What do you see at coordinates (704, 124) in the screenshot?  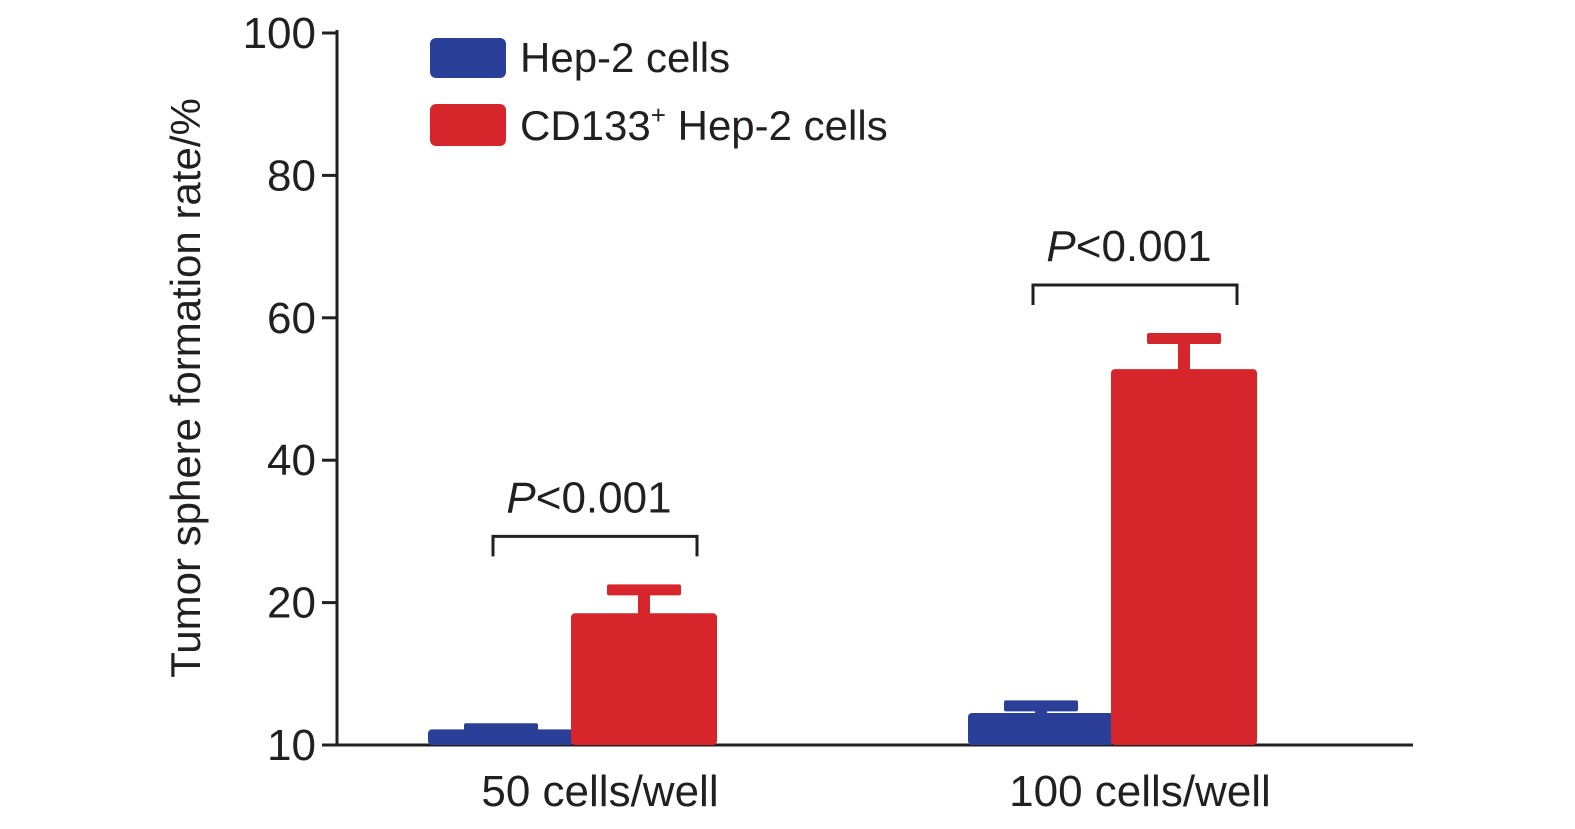 I see `legend-label-cd133: CD133+ Hep-2 cells` at bounding box center [704, 124].